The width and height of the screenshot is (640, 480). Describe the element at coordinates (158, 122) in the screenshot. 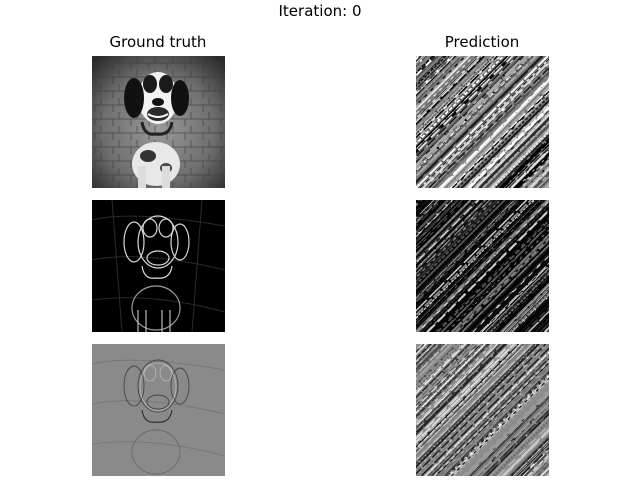

I see `ground-truth-image-grayscale` at that location.